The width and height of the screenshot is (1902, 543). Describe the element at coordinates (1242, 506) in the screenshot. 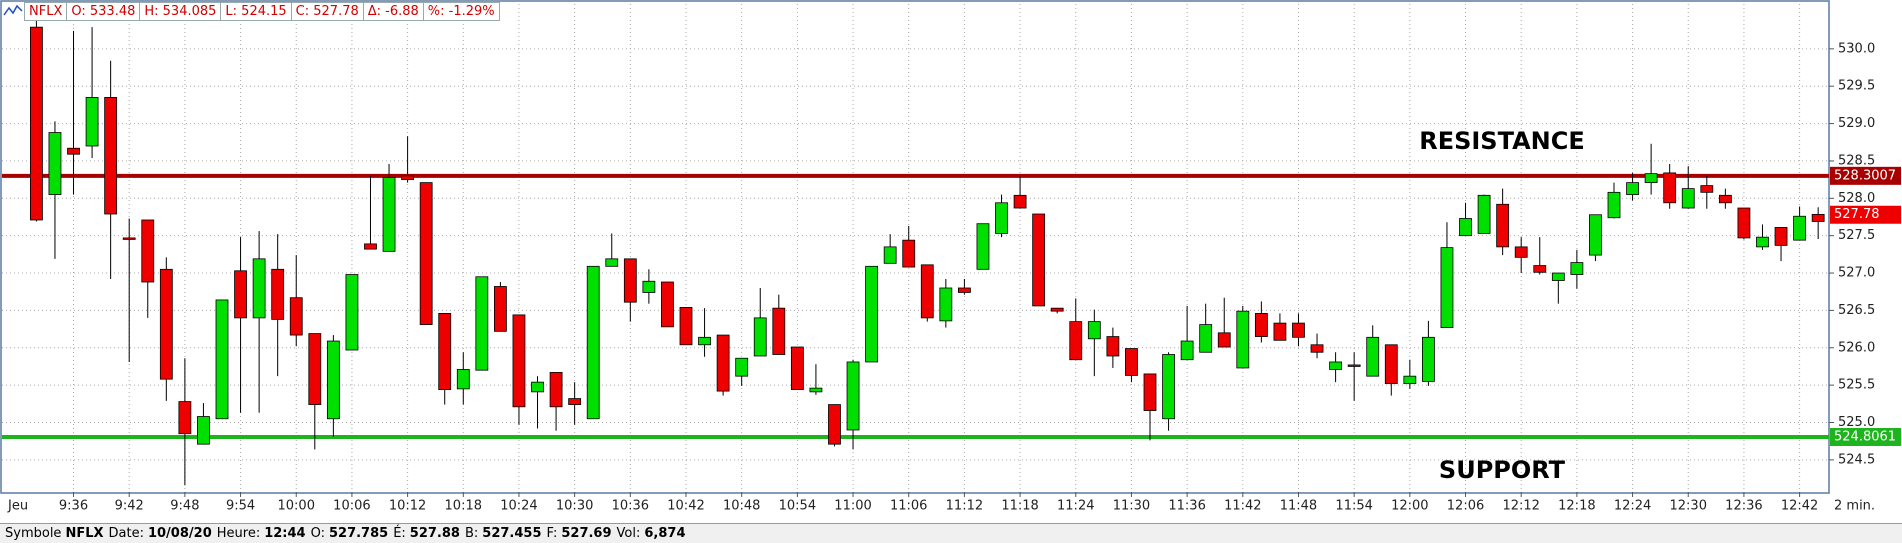

I see `x-tick-label: 11:42` at that location.